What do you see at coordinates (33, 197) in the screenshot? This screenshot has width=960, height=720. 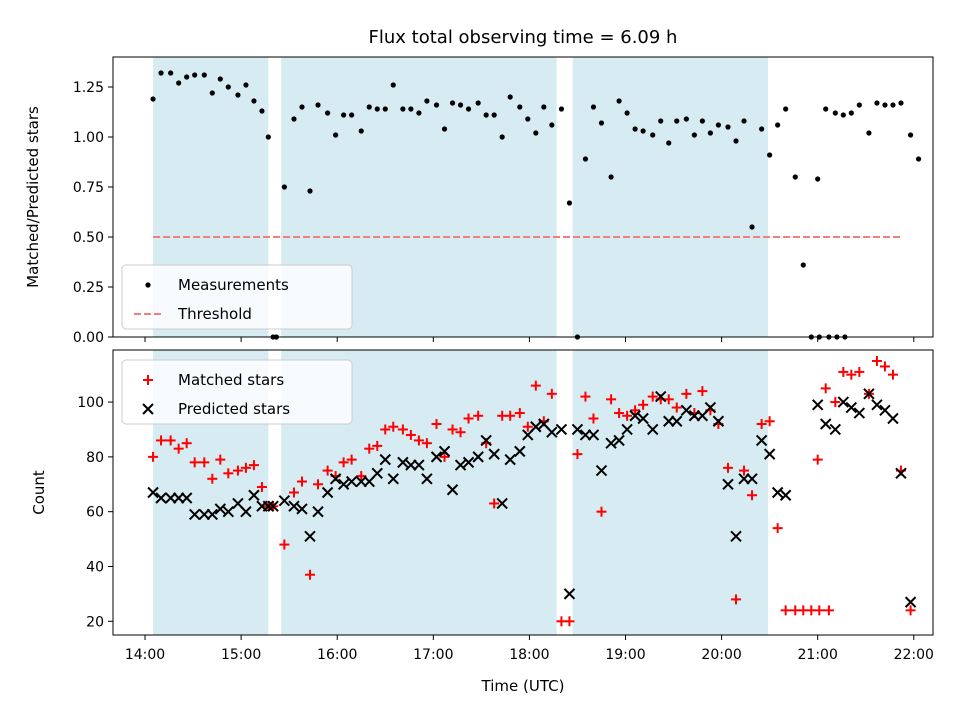 I see `top-ylabel: Matched/Predicted stars` at bounding box center [33, 197].